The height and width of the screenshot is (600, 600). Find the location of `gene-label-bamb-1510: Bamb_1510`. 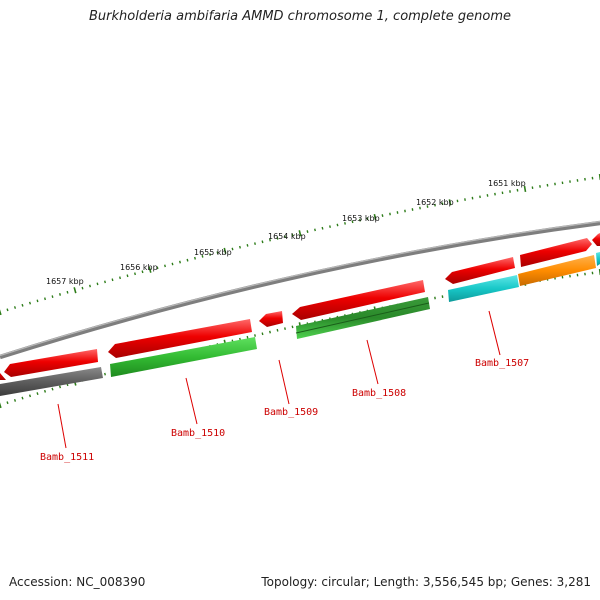

gene-label-bamb-1510: Bamb_1510 is located at coordinates (198, 433).